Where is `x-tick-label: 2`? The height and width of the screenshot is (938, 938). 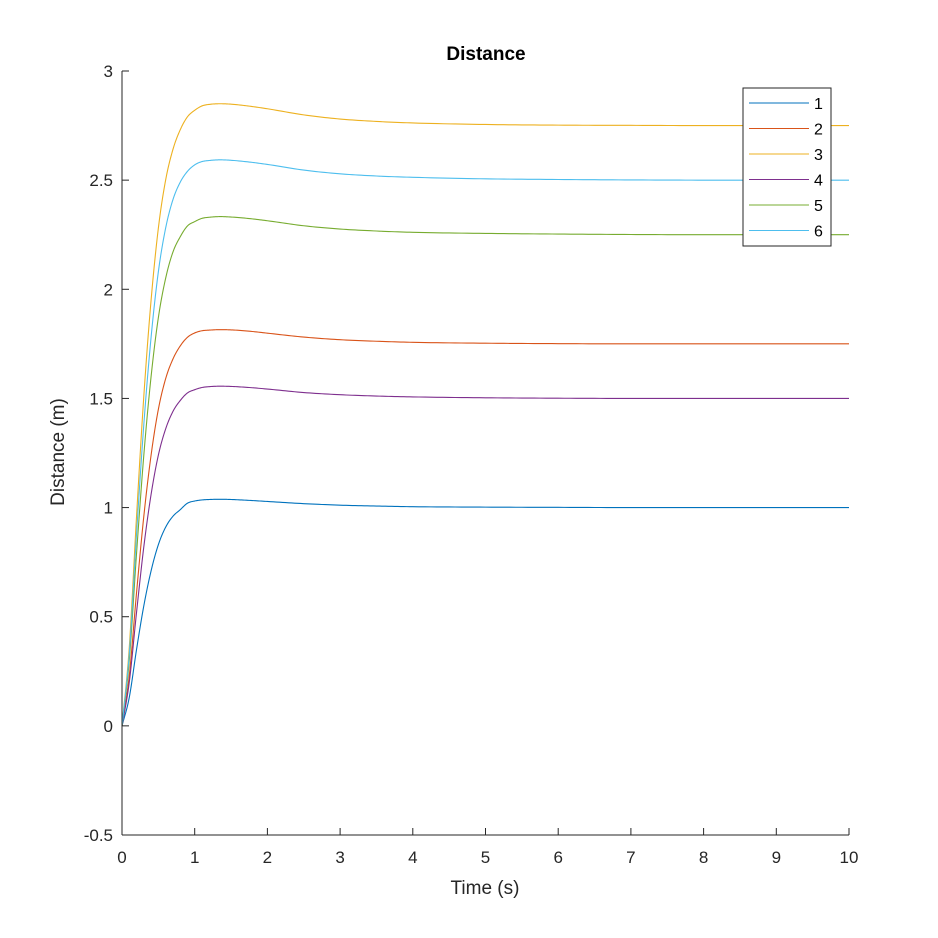
x-tick-label: 2 is located at coordinates (267, 857).